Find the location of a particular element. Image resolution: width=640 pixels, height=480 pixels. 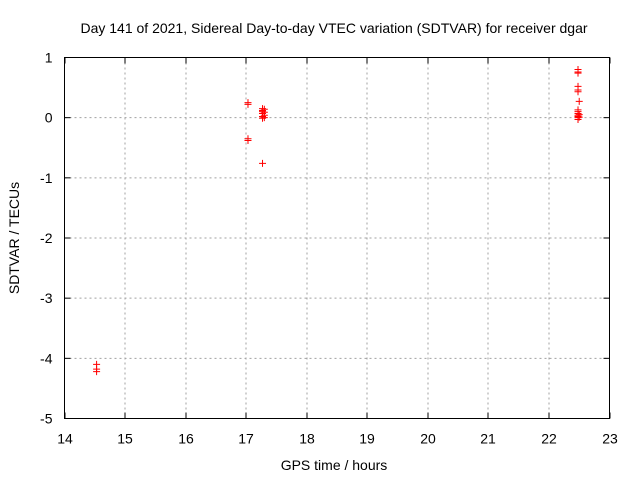

y-tick-label: -3 is located at coordinates (46, 298).